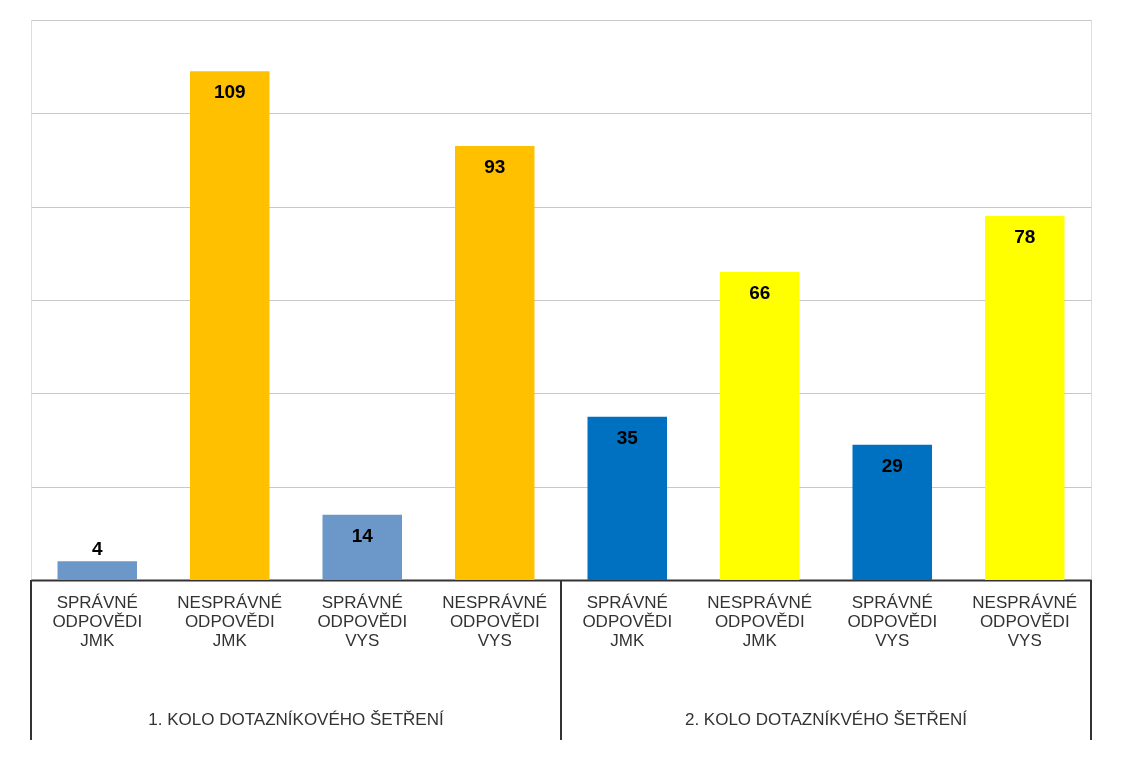 The image size is (1133, 767). Describe the element at coordinates (495, 166) in the screenshot. I see `data-label: 93` at that location.